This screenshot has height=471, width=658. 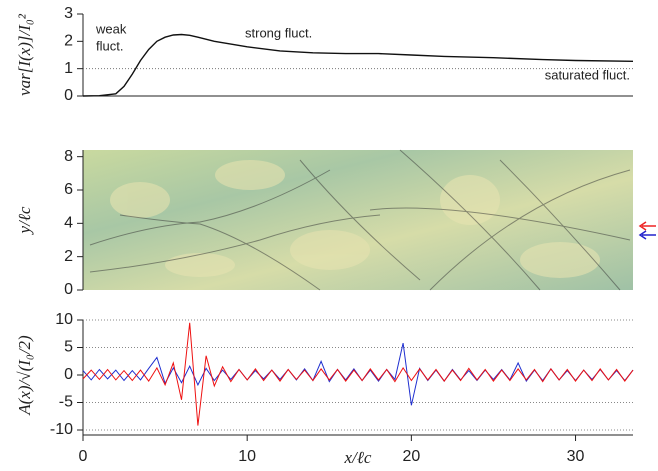 I want to click on y-tick-label: 1, so click(x=68, y=68).